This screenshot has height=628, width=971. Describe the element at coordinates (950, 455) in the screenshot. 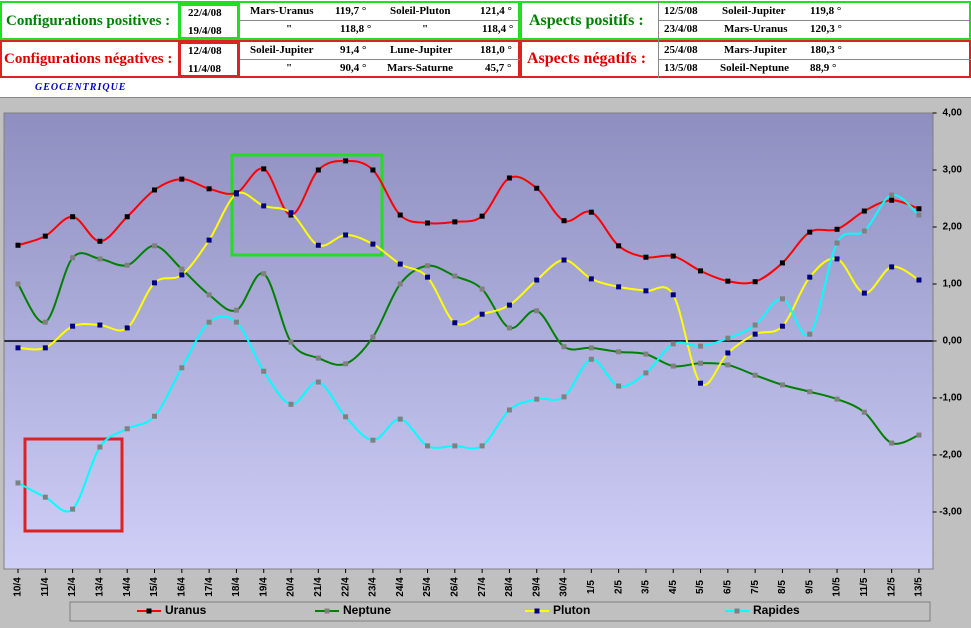

I see `y-tick-label: -2,00` at that location.